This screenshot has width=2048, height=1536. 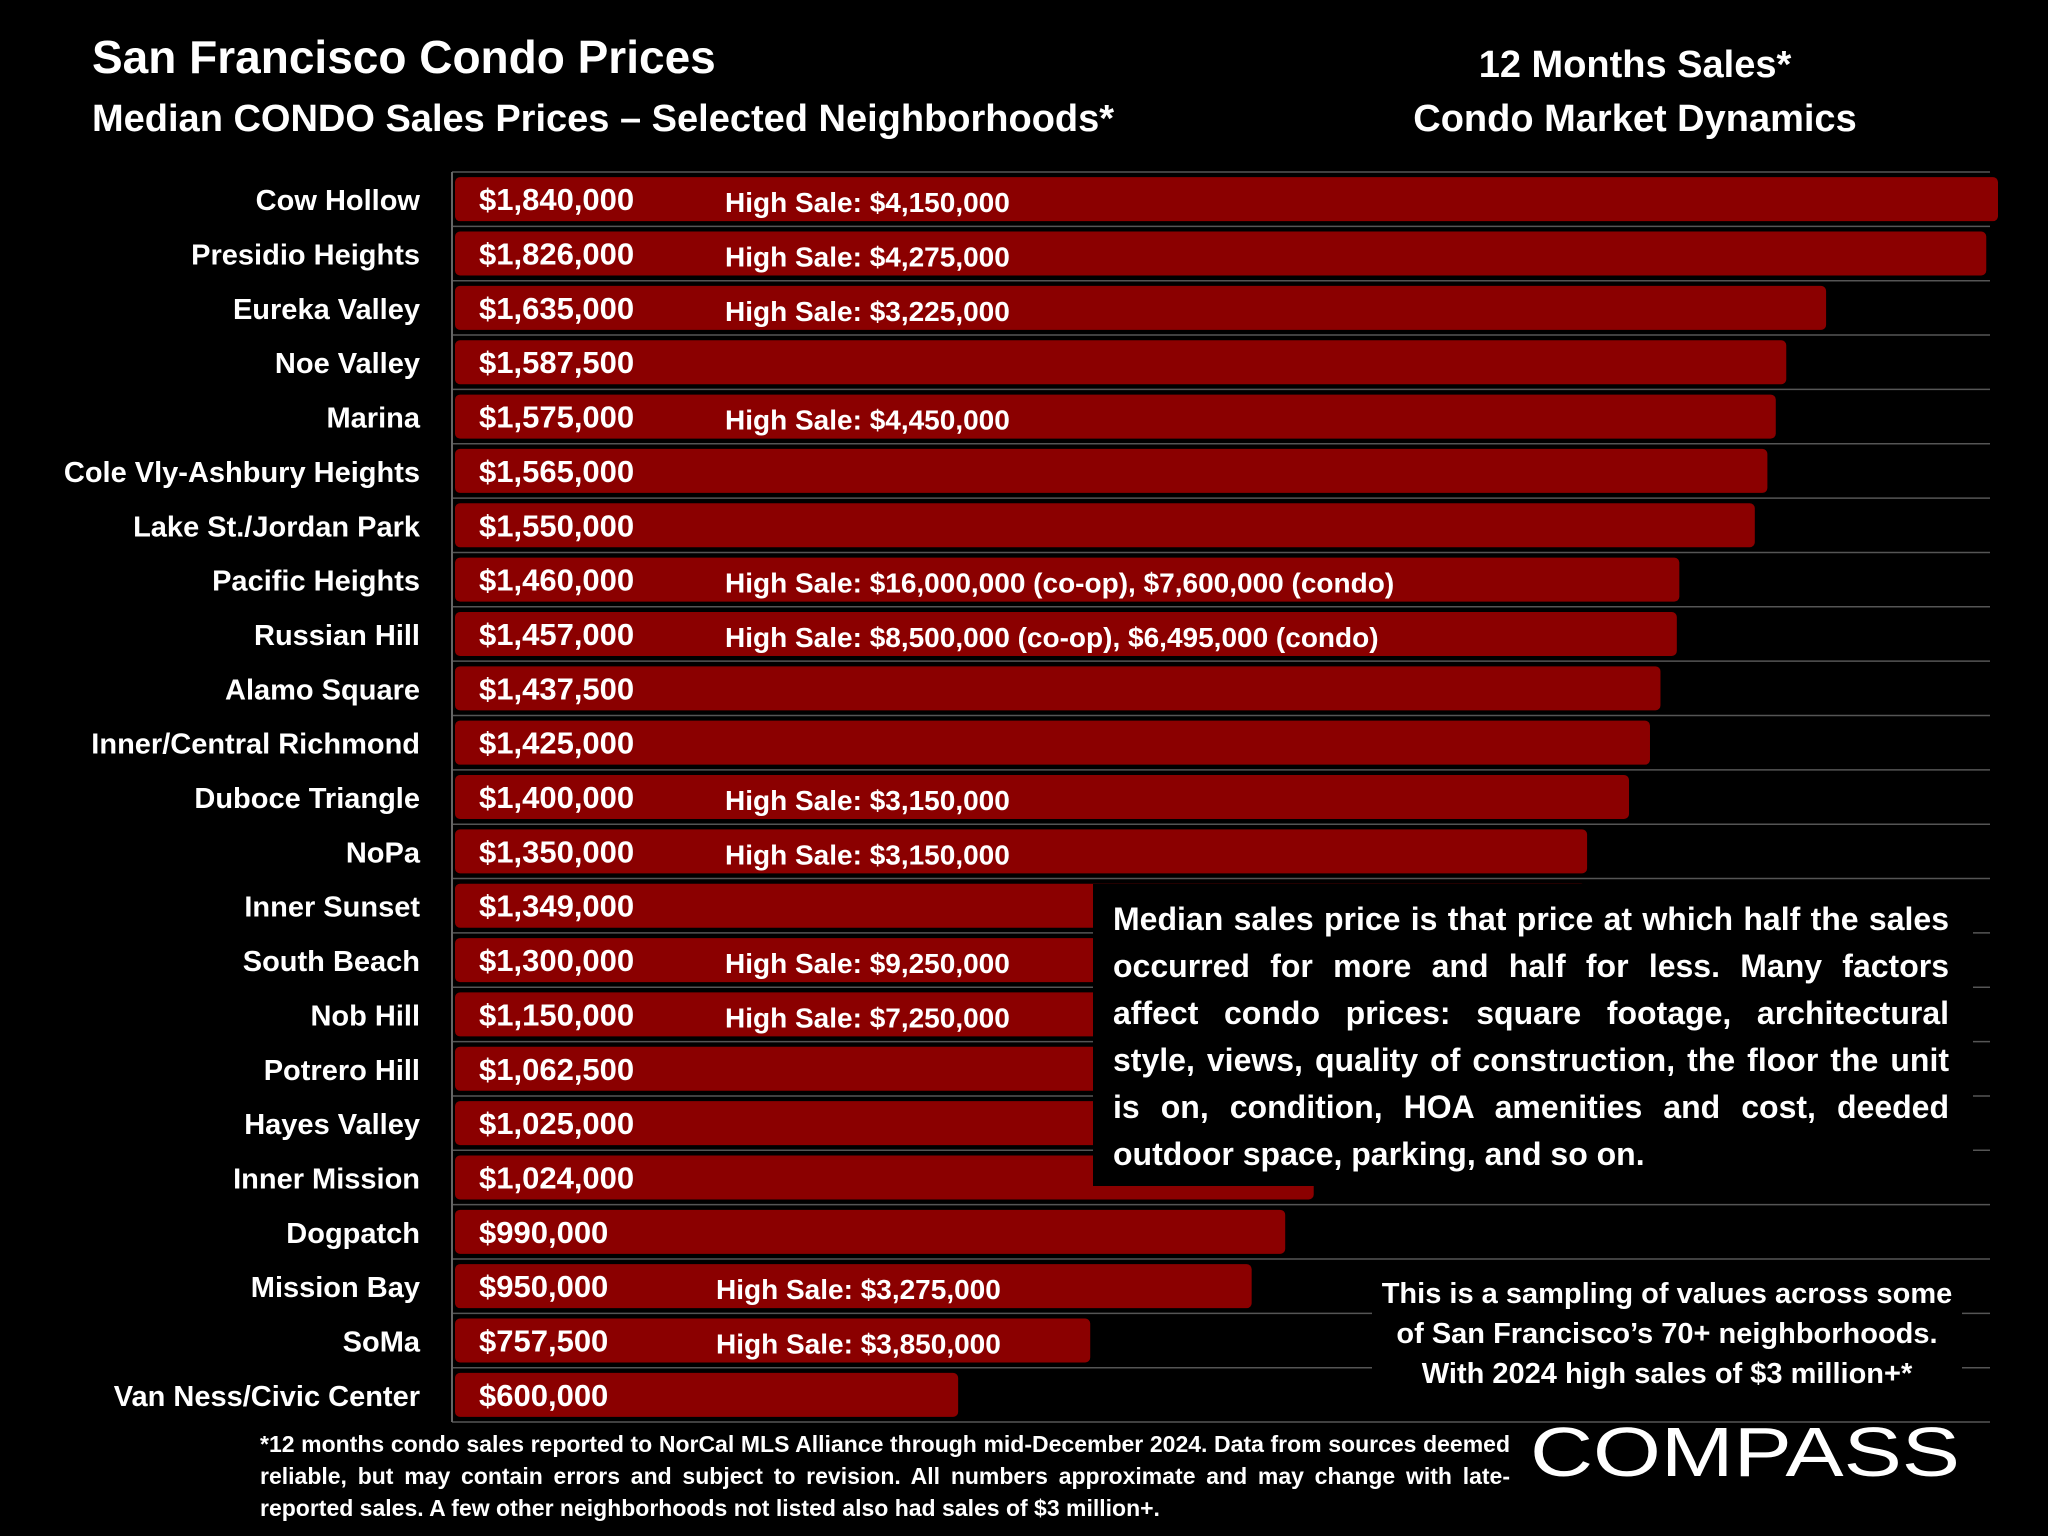 I want to click on value-label: $1,350,000, so click(x=556, y=851).